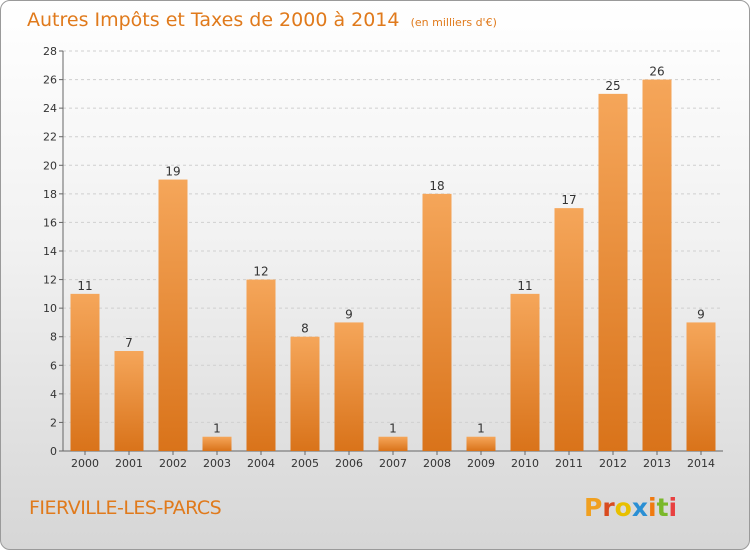 This screenshot has width=750, height=550. What do you see at coordinates (84, 286) in the screenshot?
I see `data-label-2000: 11` at bounding box center [84, 286].